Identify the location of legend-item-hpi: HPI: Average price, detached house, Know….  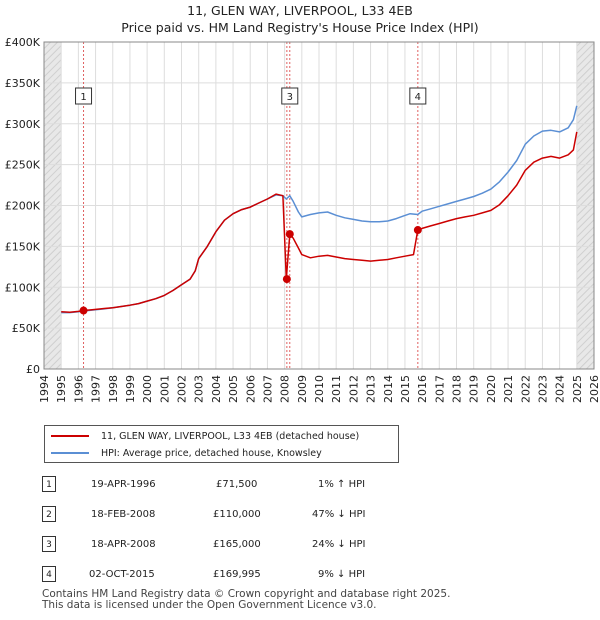
(186, 453).